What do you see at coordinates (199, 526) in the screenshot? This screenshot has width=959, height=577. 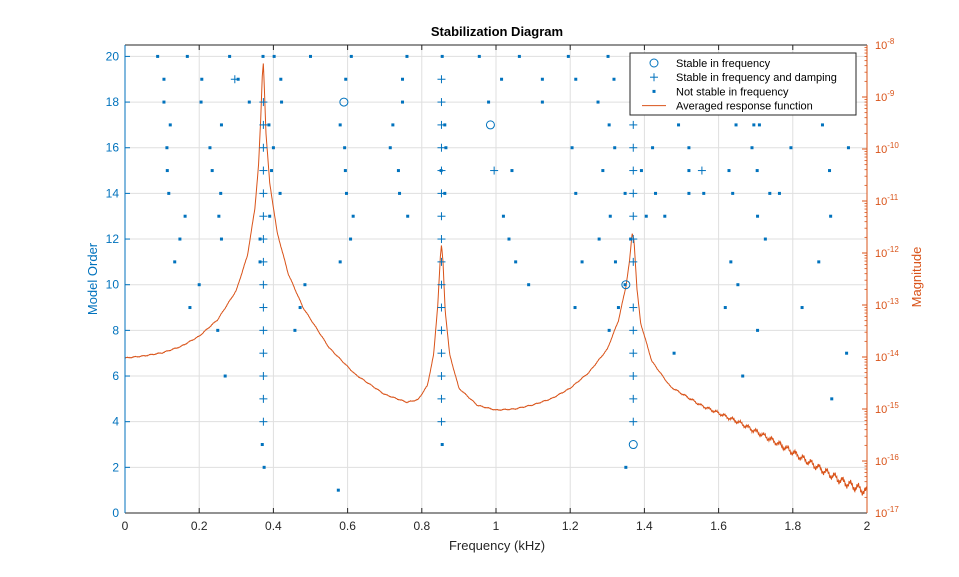 I see `x-tick-label: 0.2` at bounding box center [199, 526].